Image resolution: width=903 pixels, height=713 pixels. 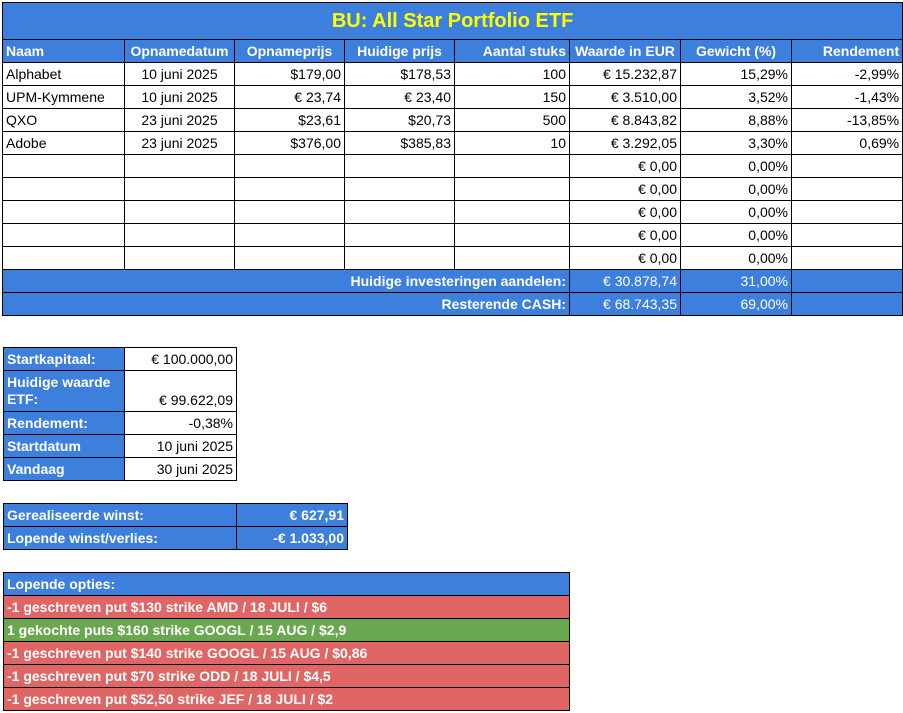 What do you see at coordinates (180, 359) in the screenshot?
I see `summary-value: € 100.000,00` at bounding box center [180, 359].